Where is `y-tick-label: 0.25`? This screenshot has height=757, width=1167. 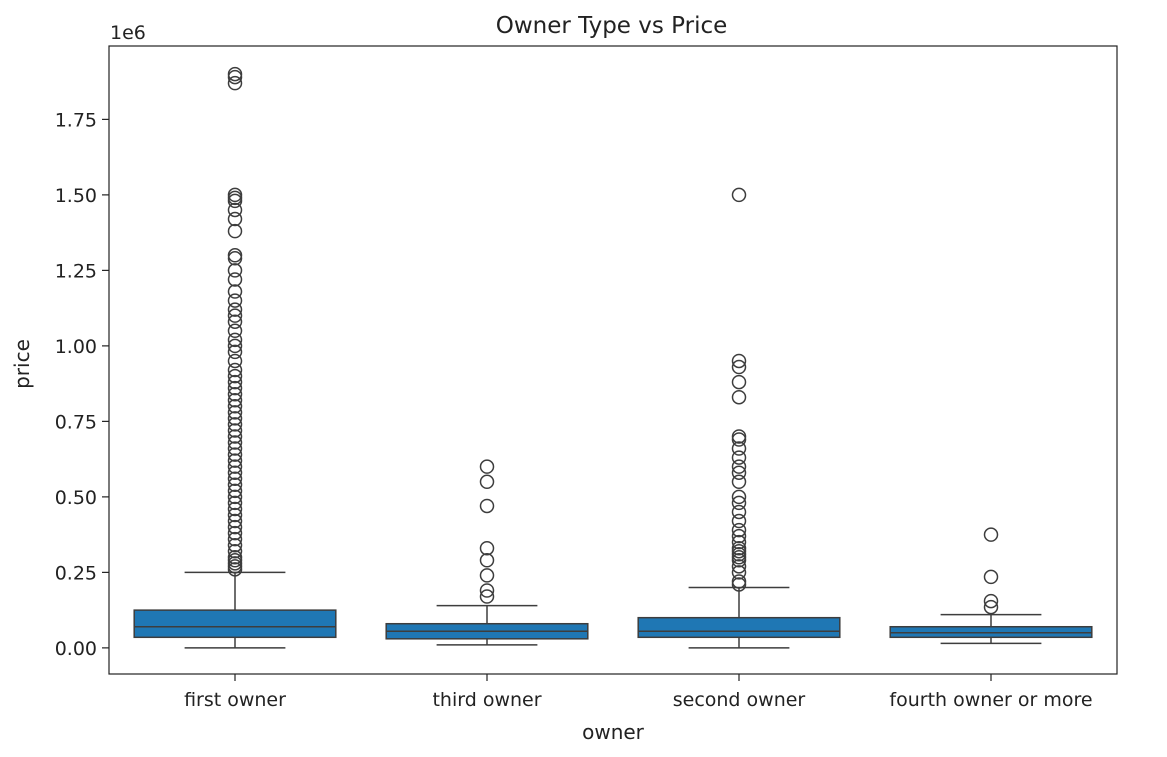
y-tick-label: 0.25 is located at coordinates (76, 573).